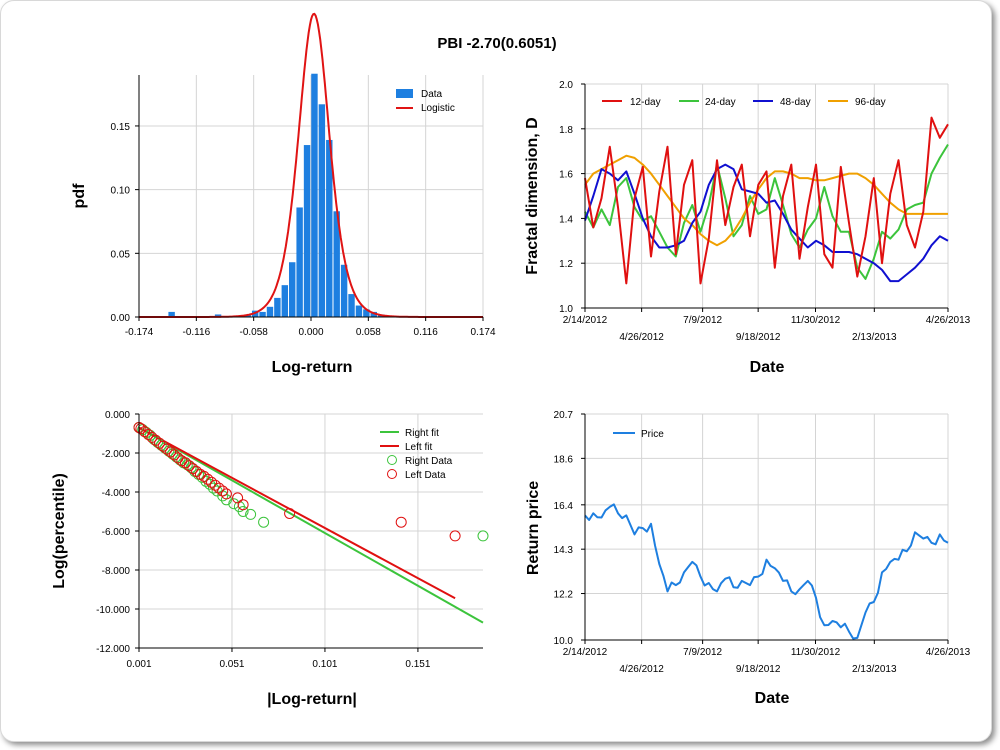  I want to click on fractal-legend: 12-day 24-day 48-day 96-day, so click(744, 102).